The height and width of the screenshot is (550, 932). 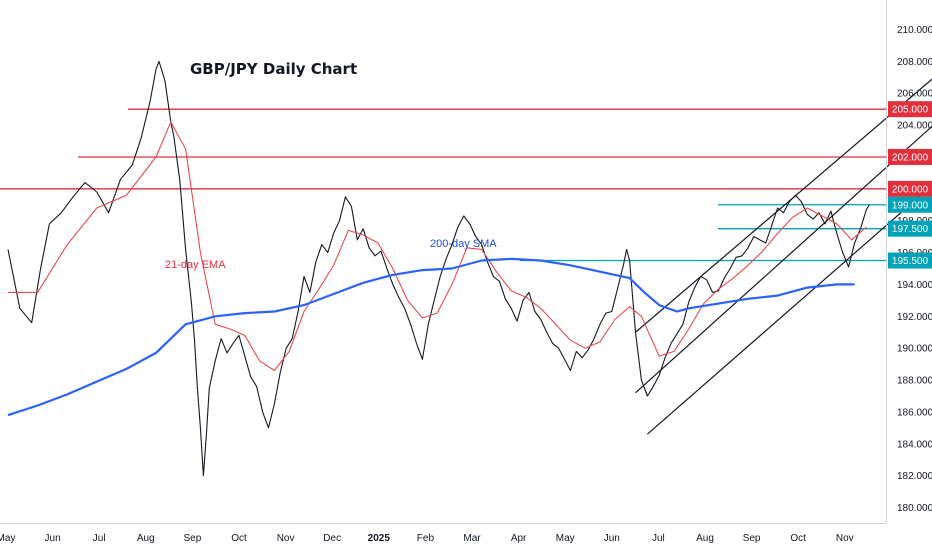 I want to click on level-tag-label: 202.000, so click(x=910, y=157).